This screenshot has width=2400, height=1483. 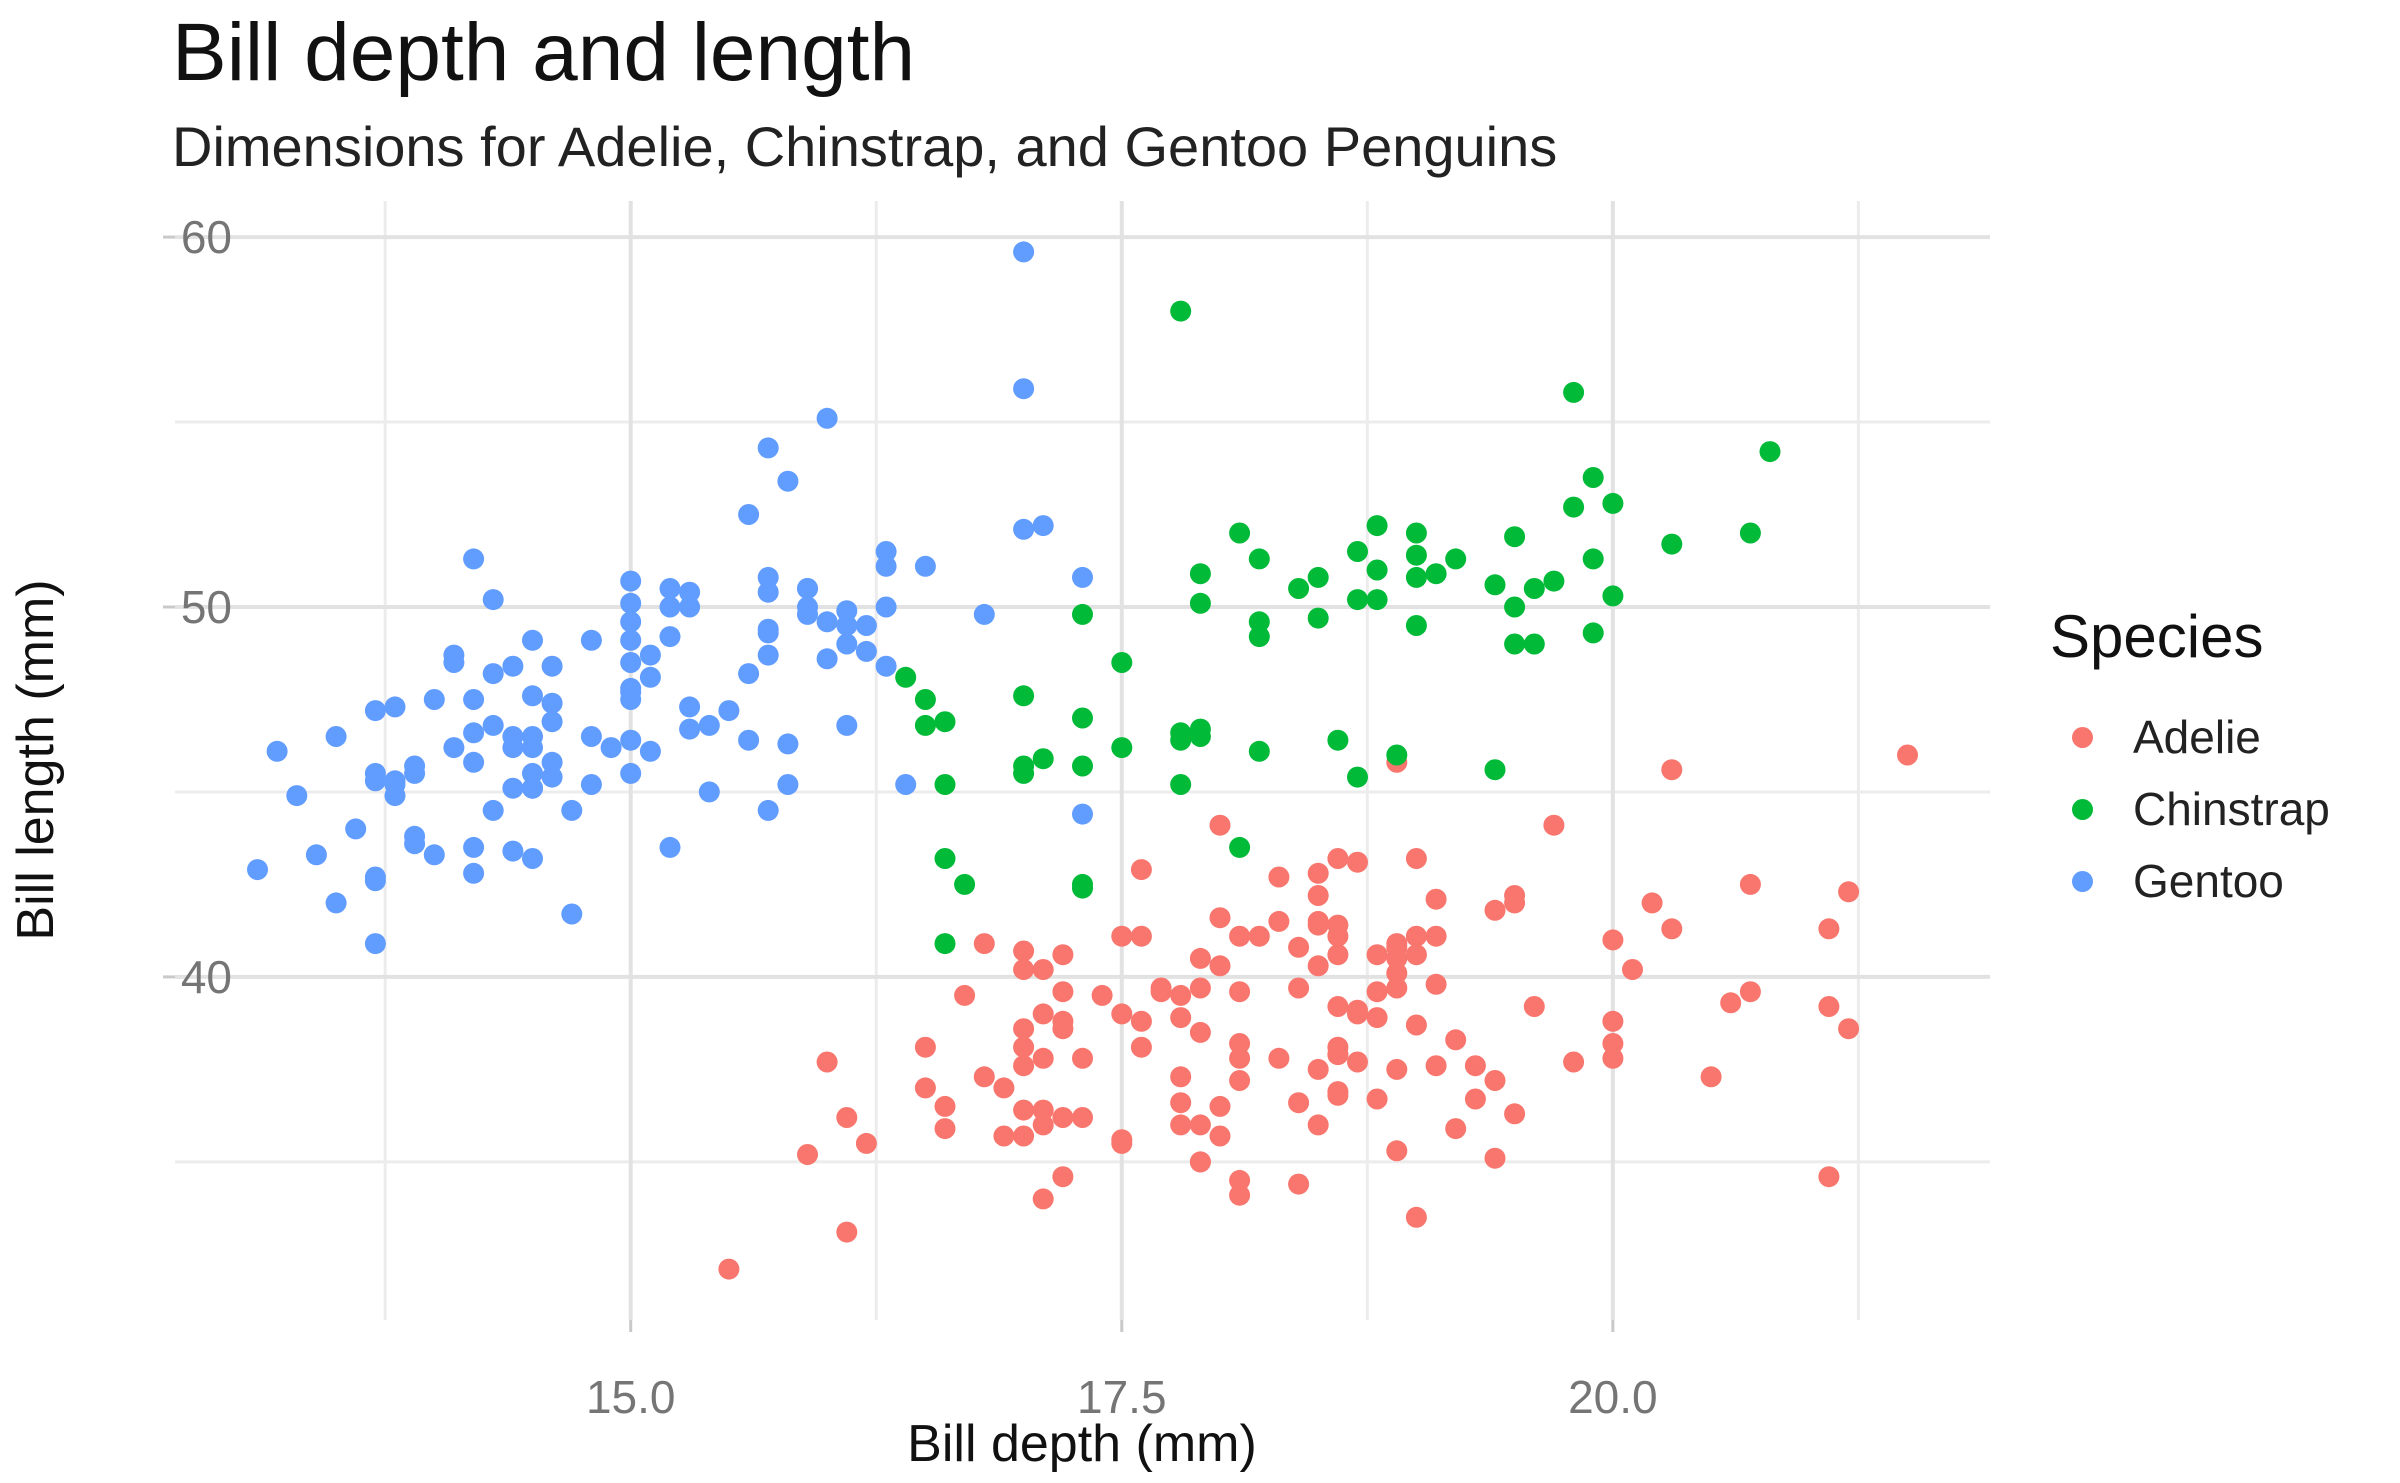 I want to click on x-tick-label: 15.0, so click(x=630, y=1397).